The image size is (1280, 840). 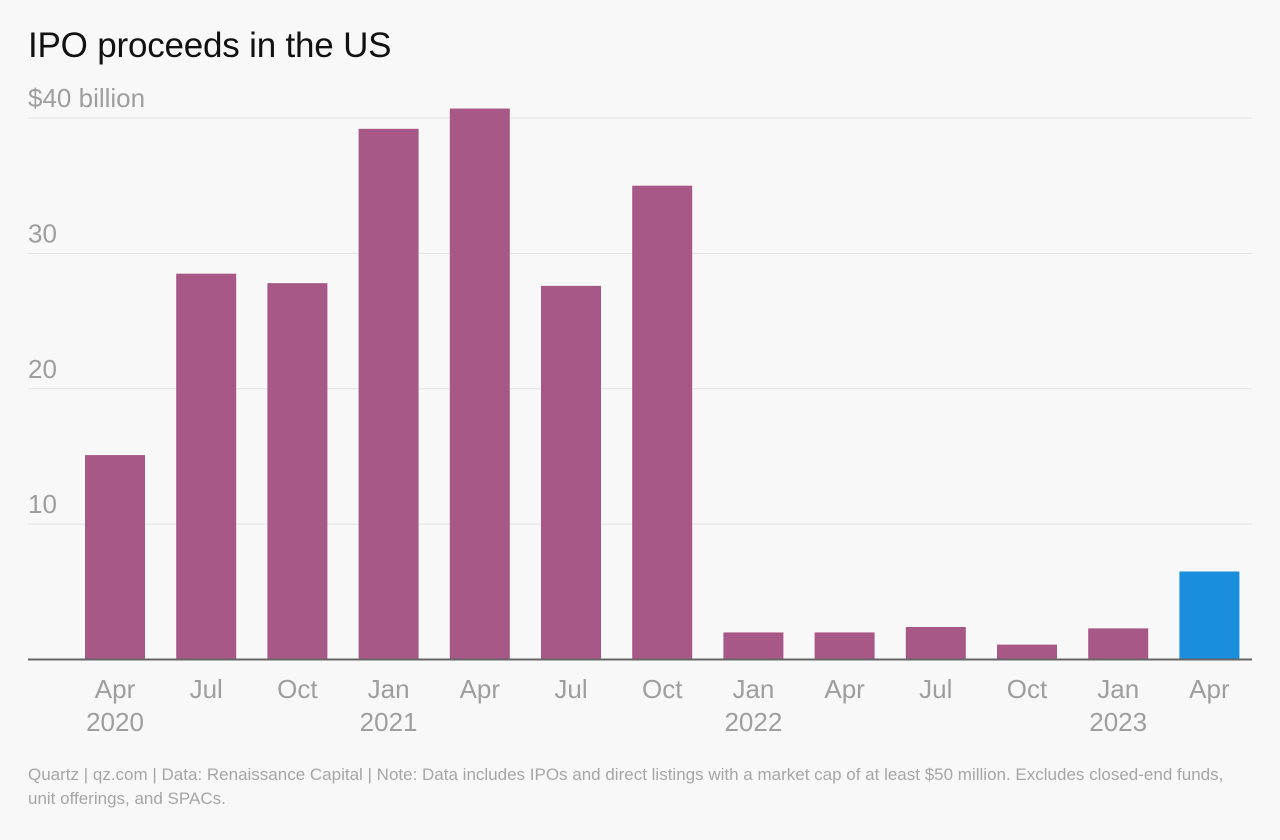 I want to click on x-tick-year-0: 2020, so click(x=115, y=722).